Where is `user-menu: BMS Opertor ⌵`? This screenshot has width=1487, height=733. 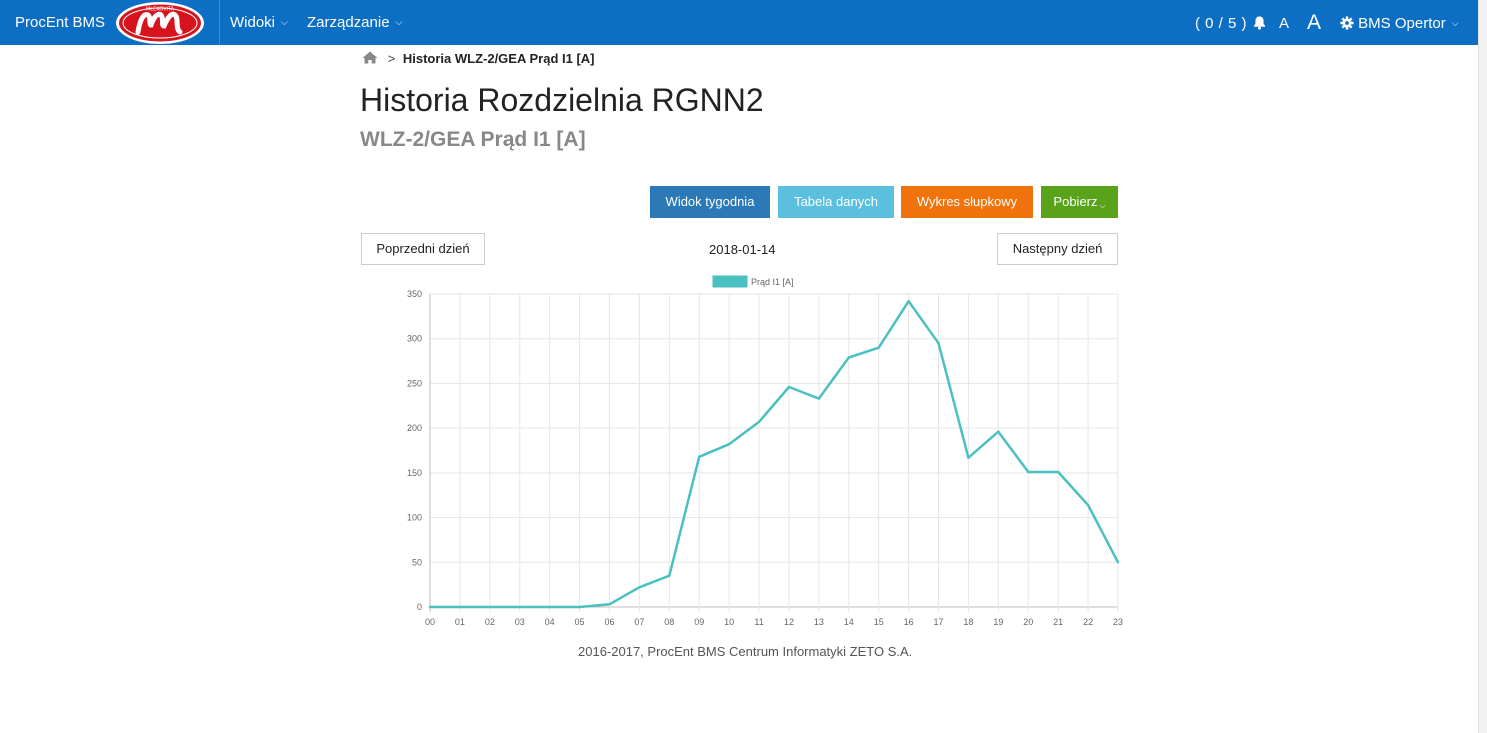 user-menu: BMS Opertor ⌵ is located at coordinates (1399, 37).